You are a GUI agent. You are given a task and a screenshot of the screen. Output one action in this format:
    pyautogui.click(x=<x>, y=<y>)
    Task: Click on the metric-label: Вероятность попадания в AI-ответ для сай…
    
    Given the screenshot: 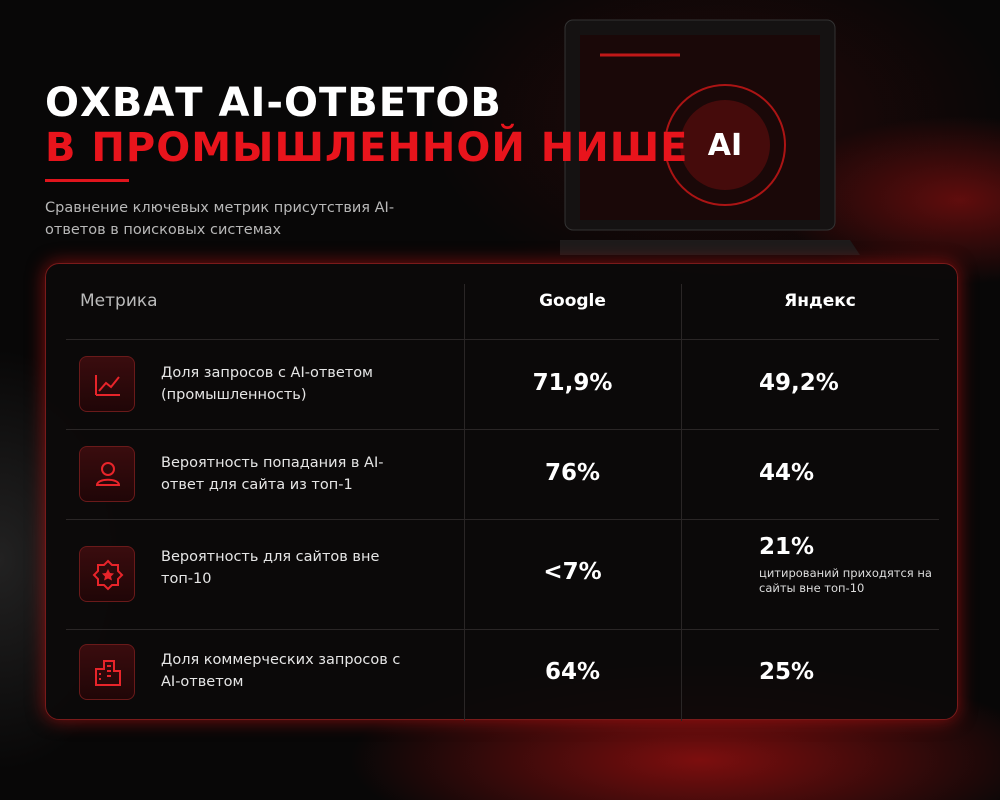 What is the action you would take?
    pyautogui.click(x=272, y=474)
    